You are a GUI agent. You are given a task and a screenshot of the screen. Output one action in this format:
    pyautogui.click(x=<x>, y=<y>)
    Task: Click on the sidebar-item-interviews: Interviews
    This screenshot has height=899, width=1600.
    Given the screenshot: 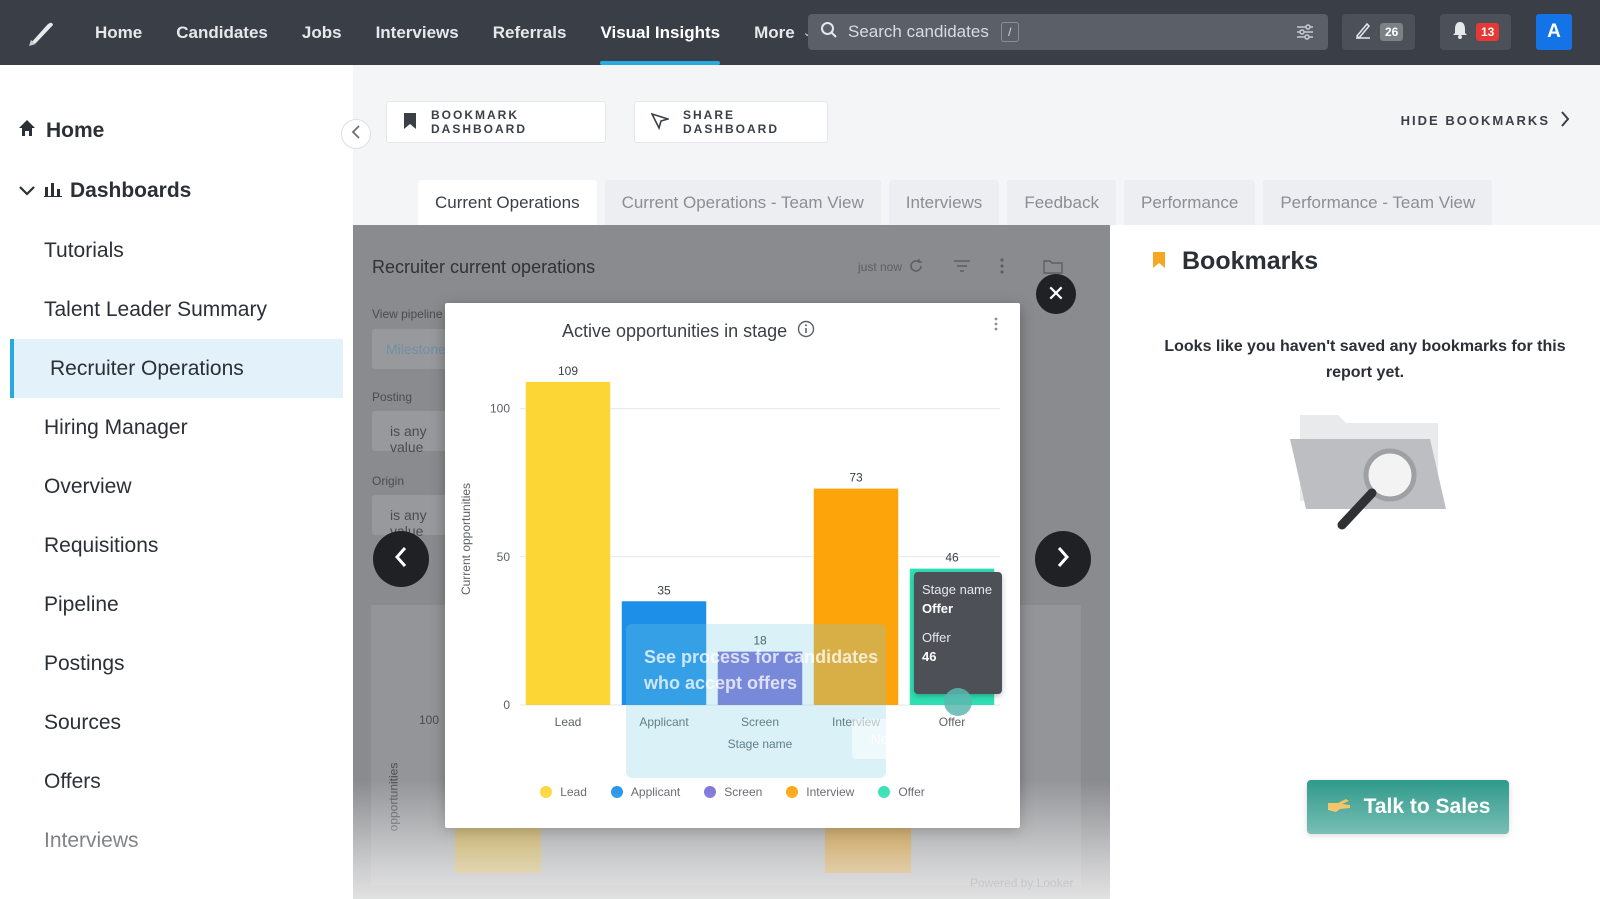 What is the action you would take?
    pyautogui.click(x=91, y=840)
    